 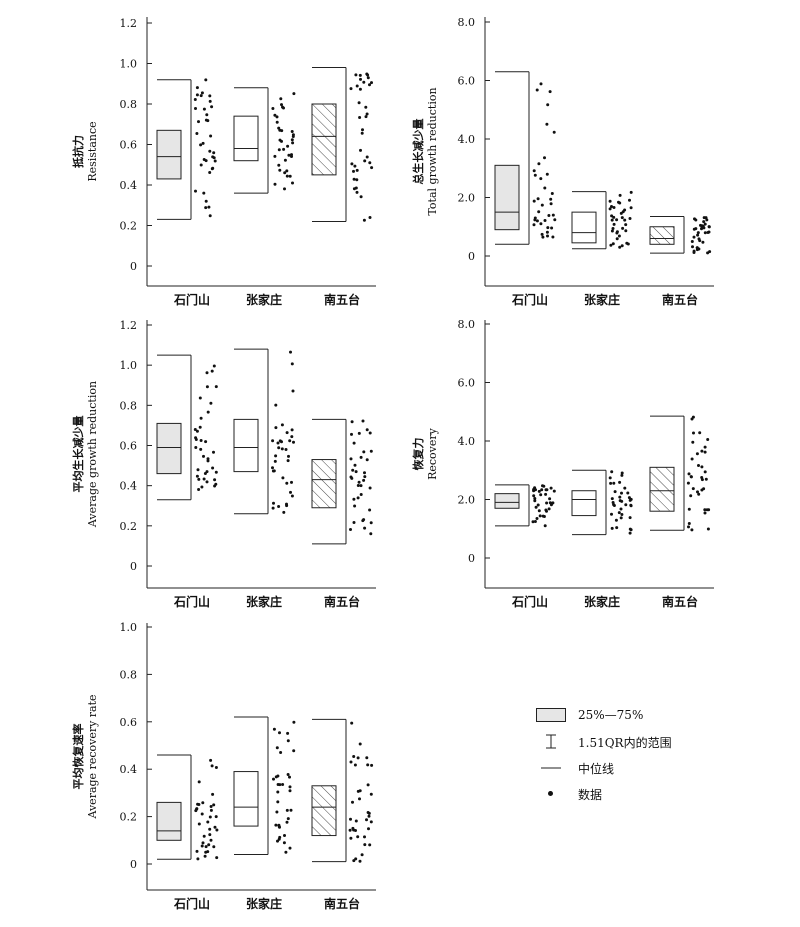 What do you see at coordinates (602, 299) in the screenshot?
I see `x-category-label: 张家庄` at bounding box center [602, 299].